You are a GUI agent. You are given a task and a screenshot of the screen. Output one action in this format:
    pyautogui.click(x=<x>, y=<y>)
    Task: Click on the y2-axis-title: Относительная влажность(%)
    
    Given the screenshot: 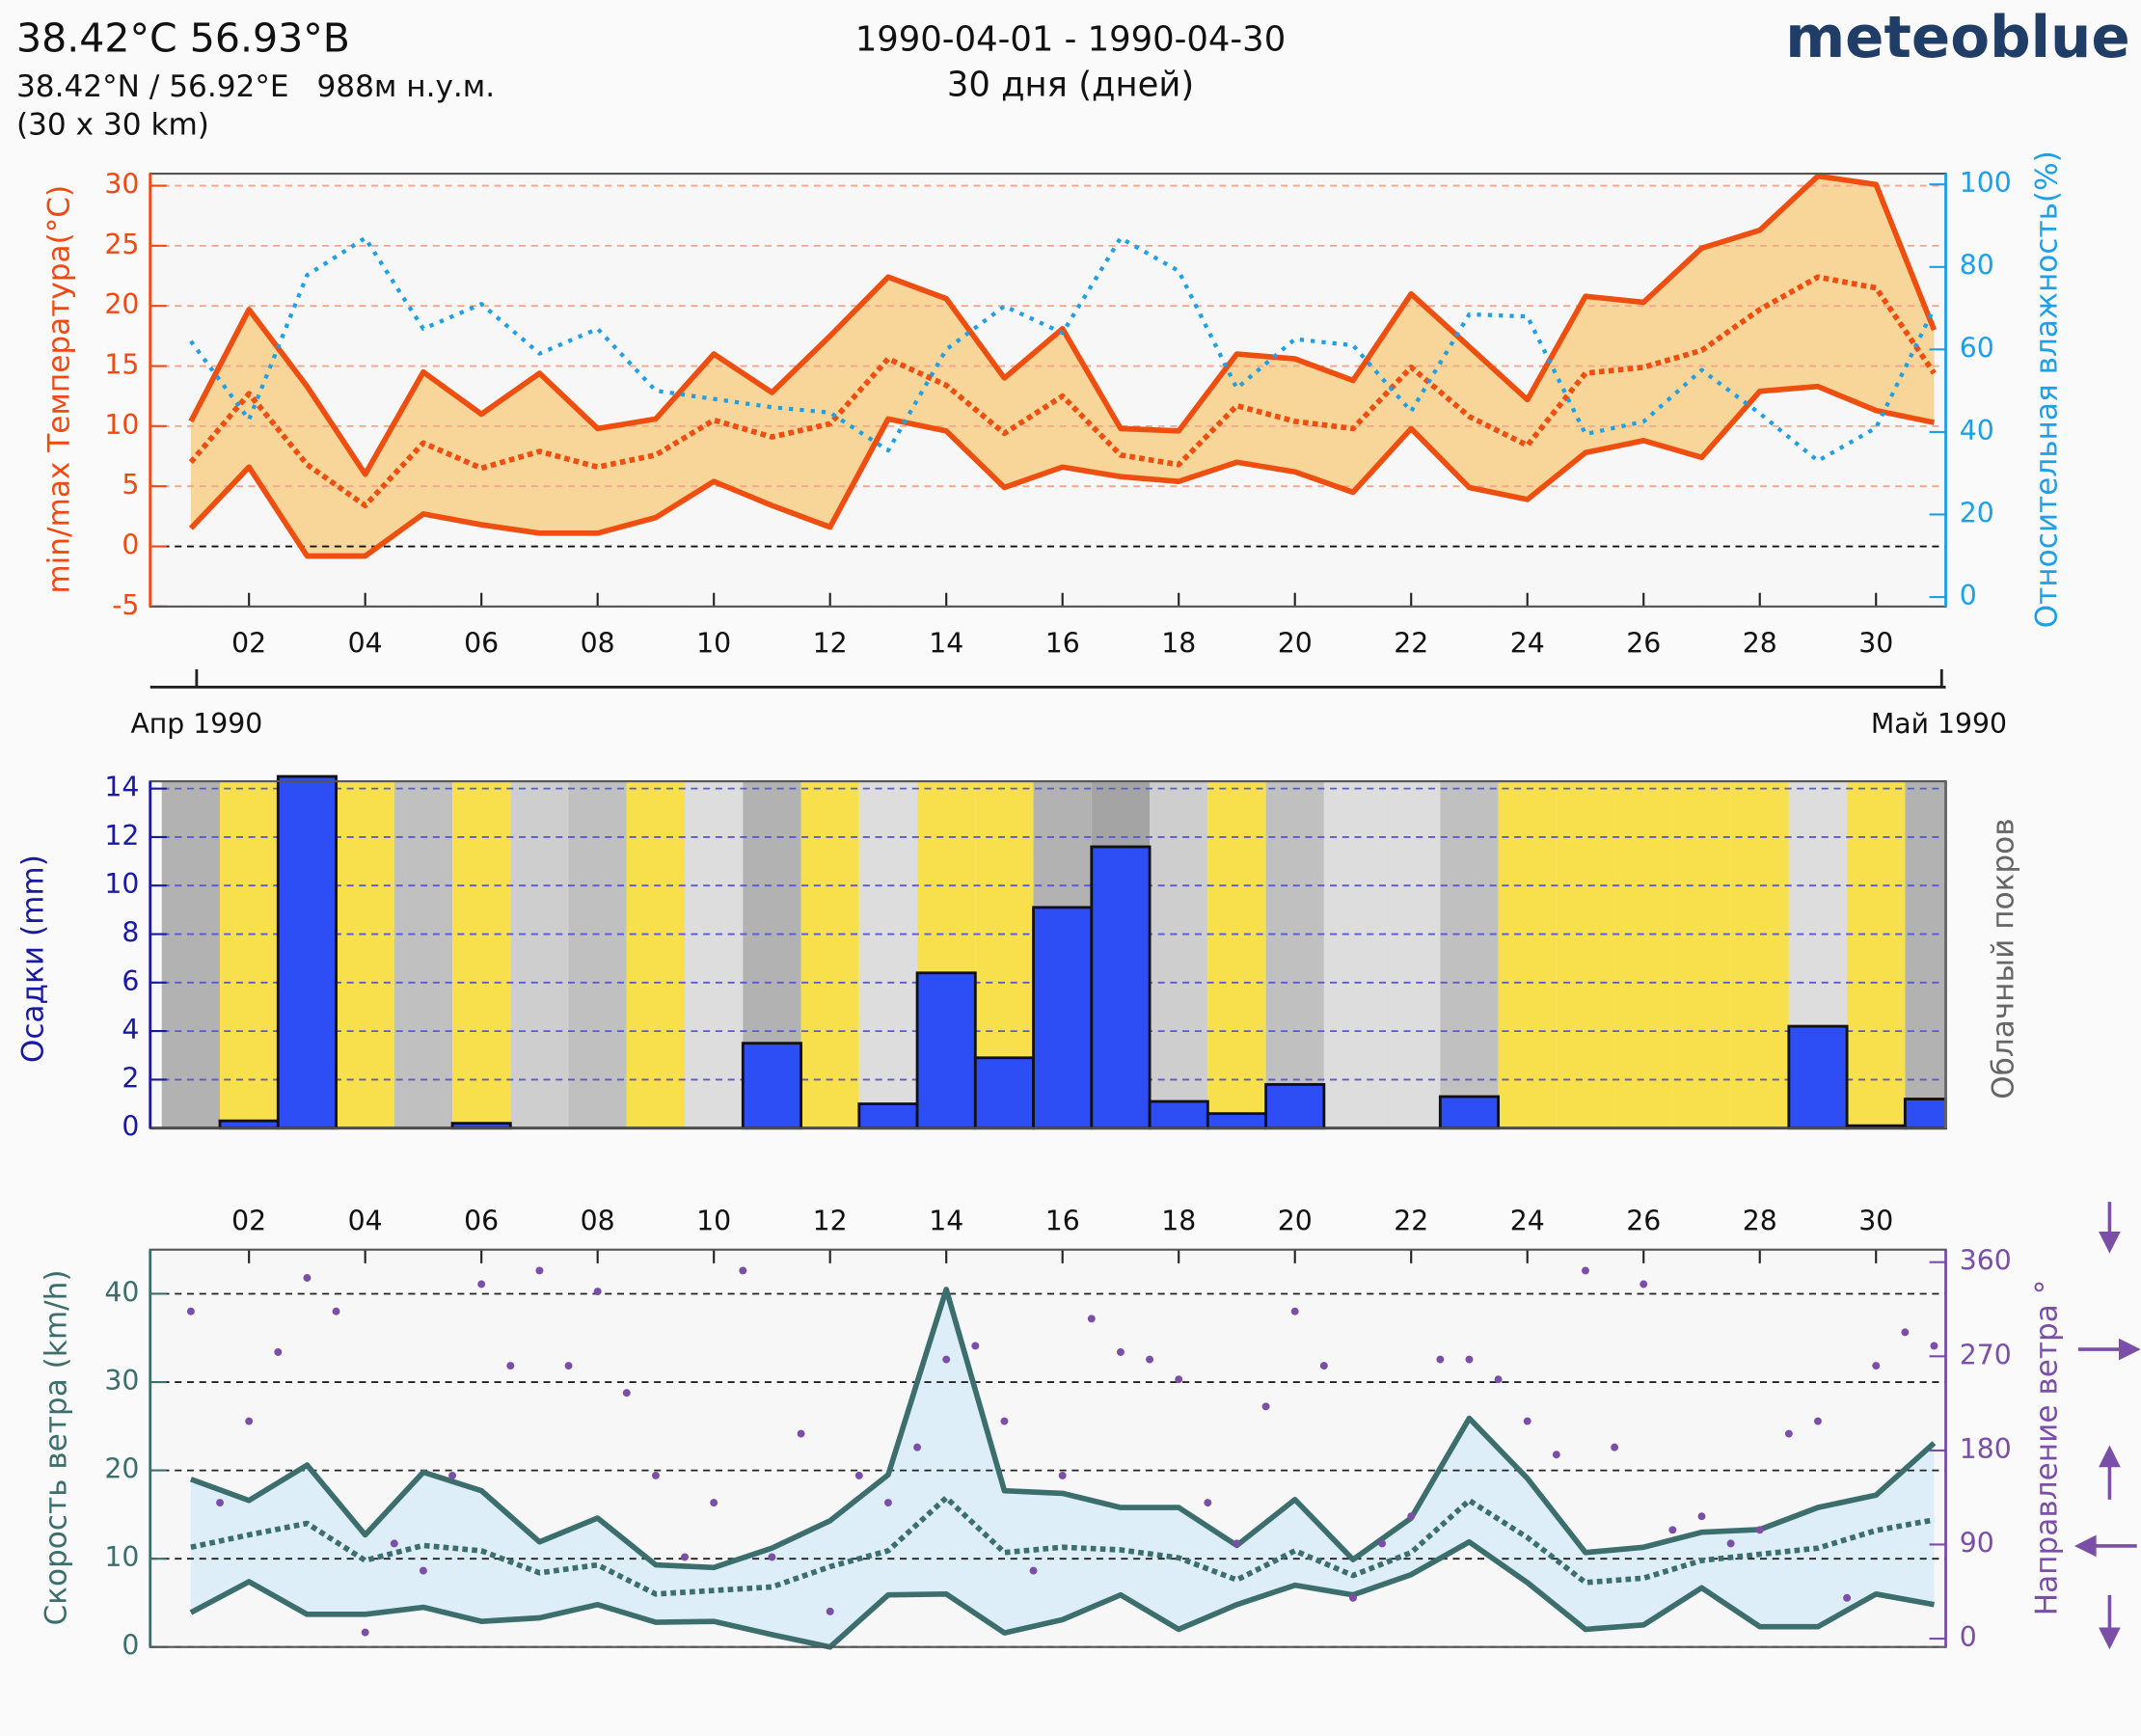 What is the action you would take?
    pyautogui.click(x=2048, y=389)
    